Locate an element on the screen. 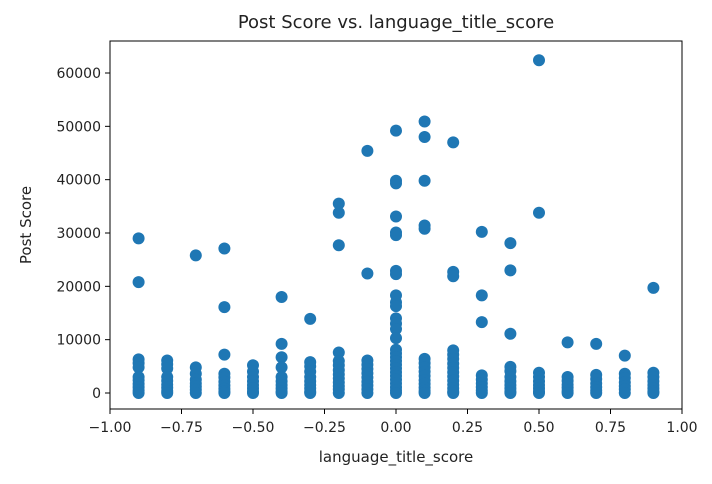  x-tick-label: −1.00 is located at coordinates (110, 428).